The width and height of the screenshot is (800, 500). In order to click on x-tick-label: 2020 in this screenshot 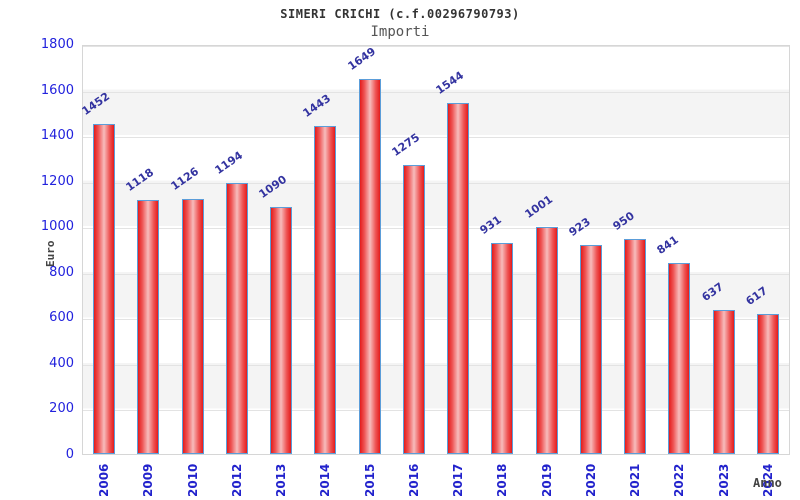, I will do `click(590, 480)`.